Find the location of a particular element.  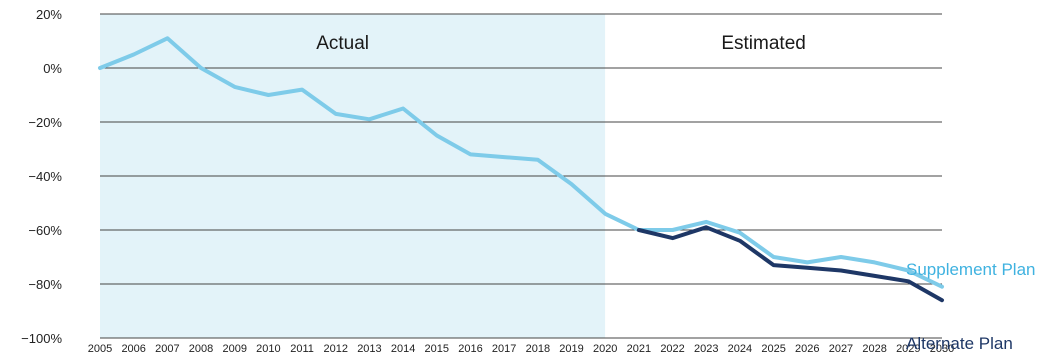

x-tick-label: 2027 is located at coordinates (841, 349).